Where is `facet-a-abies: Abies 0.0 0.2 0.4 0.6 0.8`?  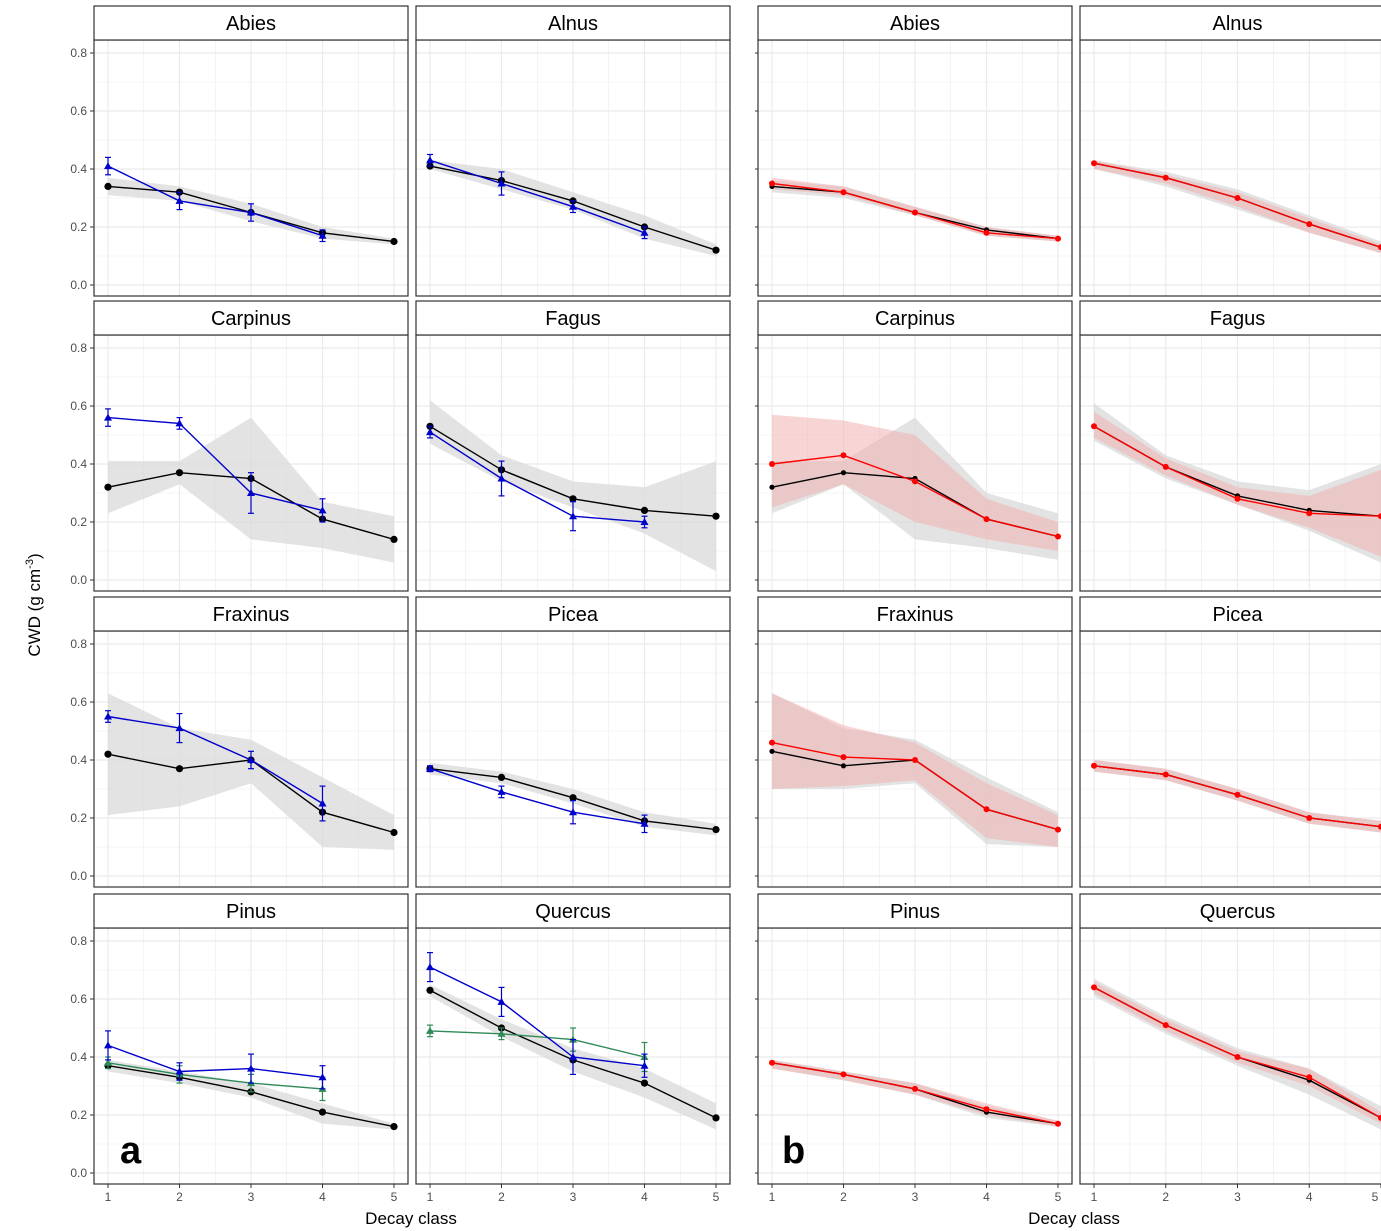 facet-a-abies: Abies 0.0 0.2 0.4 0.6 0.8 is located at coordinates (239, 151).